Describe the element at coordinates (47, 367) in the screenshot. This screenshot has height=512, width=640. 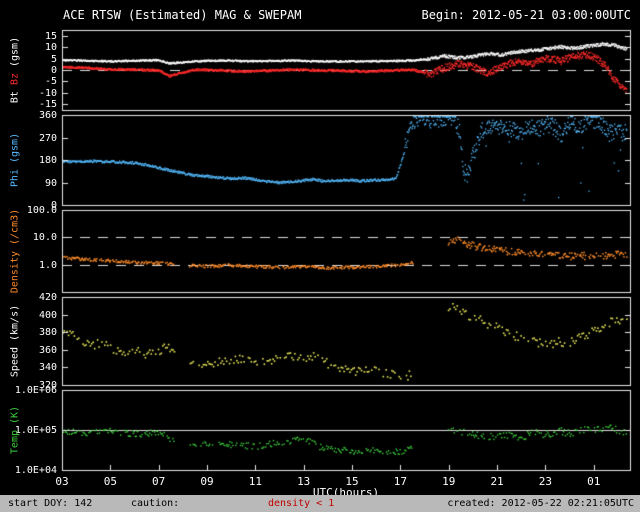
I see `y-tick-label: 340` at that location.